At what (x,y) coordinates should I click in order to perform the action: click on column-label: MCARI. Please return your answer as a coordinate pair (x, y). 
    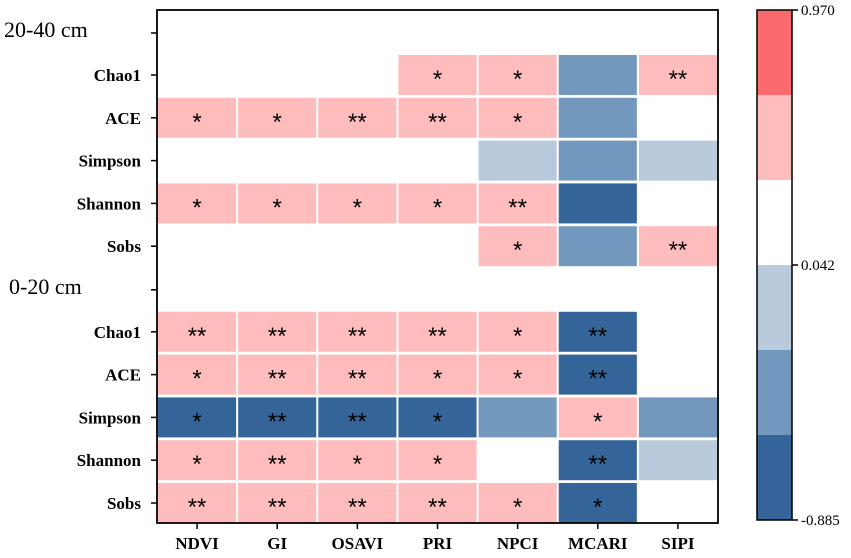
    Looking at the image, I should click on (598, 543).